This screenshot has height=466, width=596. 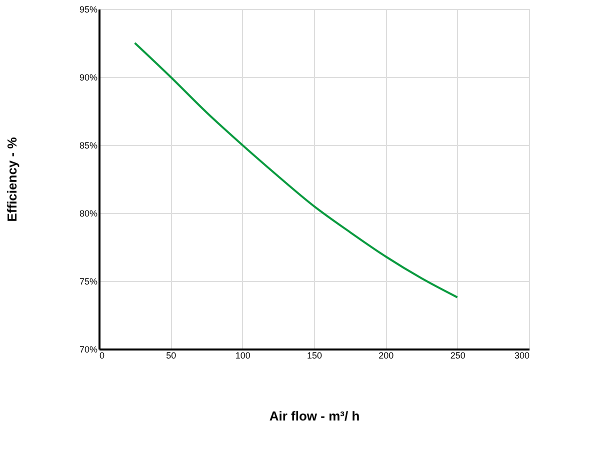 I want to click on x-tick-label: 200, so click(x=386, y=355).